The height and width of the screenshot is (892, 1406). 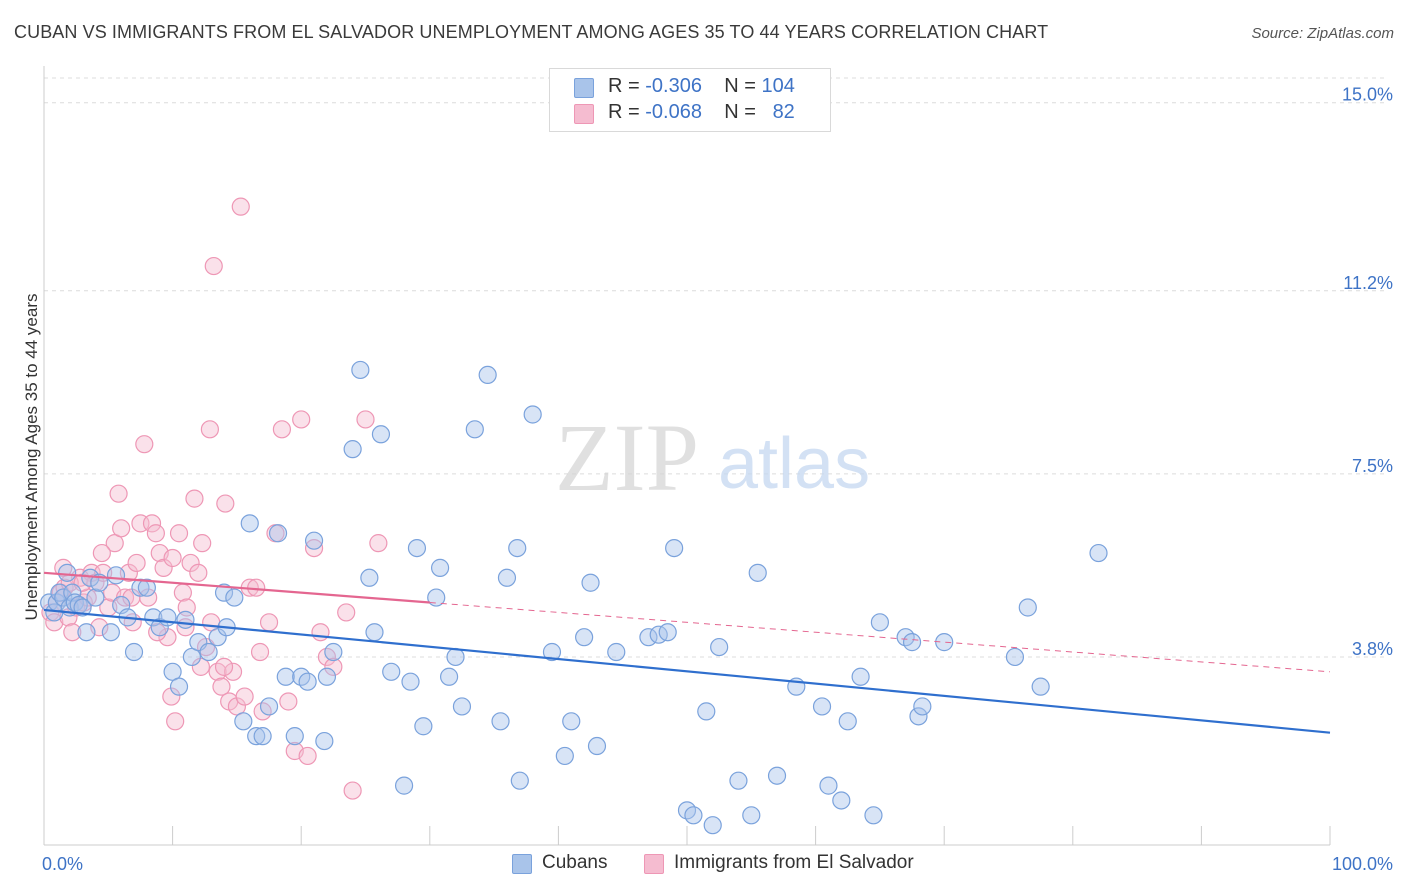 I want to click on x-tick-label: 0.0%, so click(x=62, y=864).